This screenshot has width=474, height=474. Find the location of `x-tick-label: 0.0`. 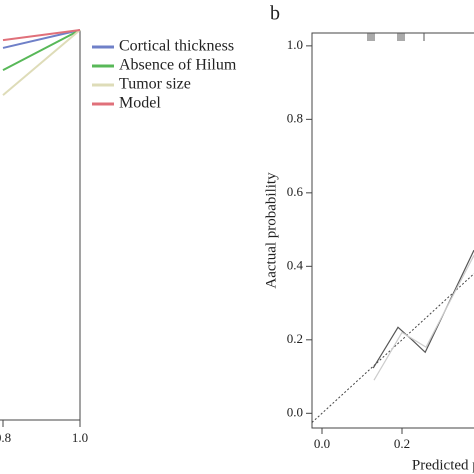

x-tick-label: 0.0 is located at coordinates (322, 443).